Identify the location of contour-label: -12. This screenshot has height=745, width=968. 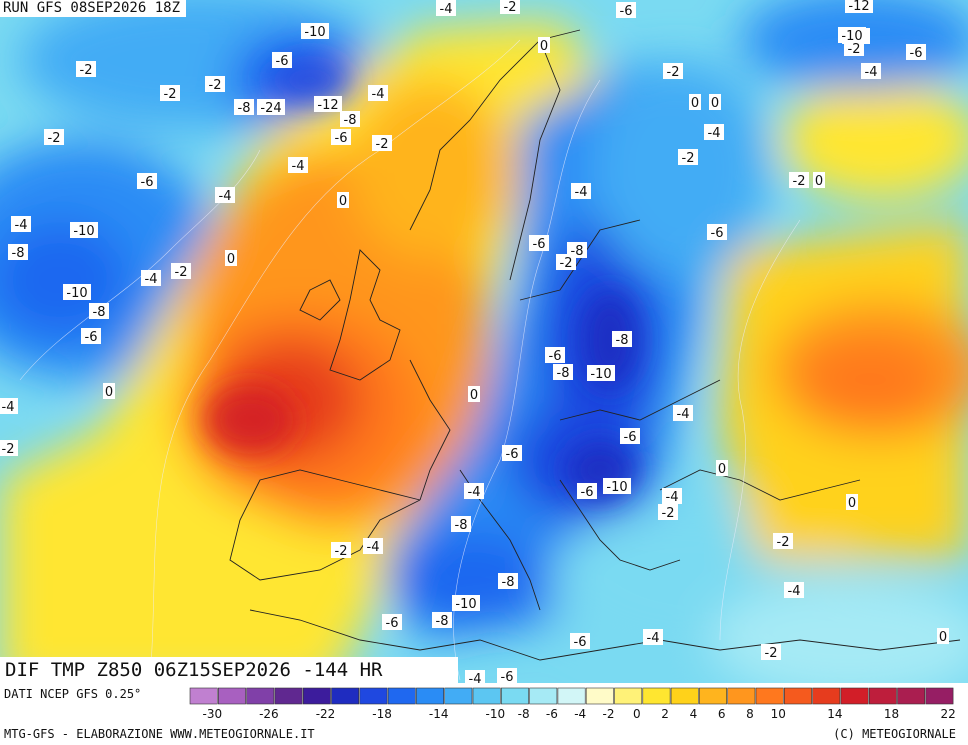
(859, 7).